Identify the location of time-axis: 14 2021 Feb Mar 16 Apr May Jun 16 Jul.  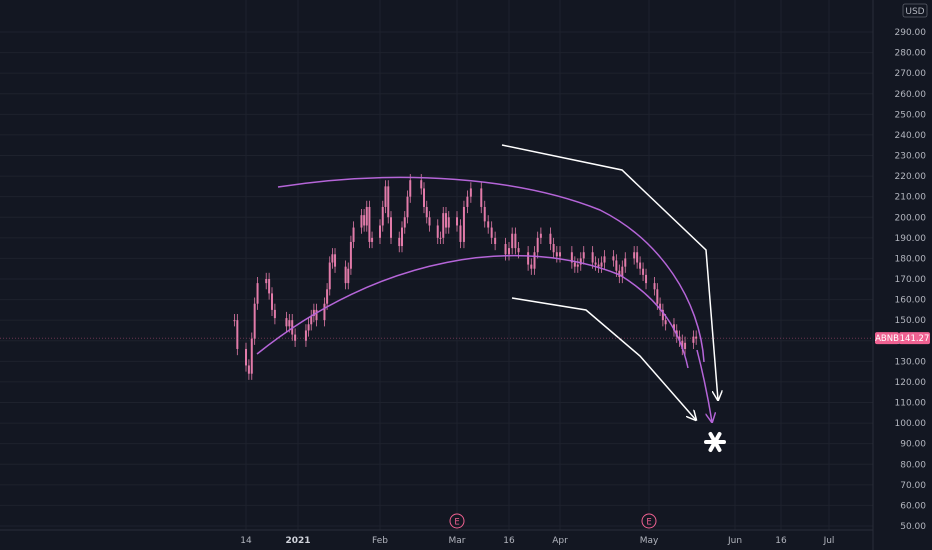
(537, 541).